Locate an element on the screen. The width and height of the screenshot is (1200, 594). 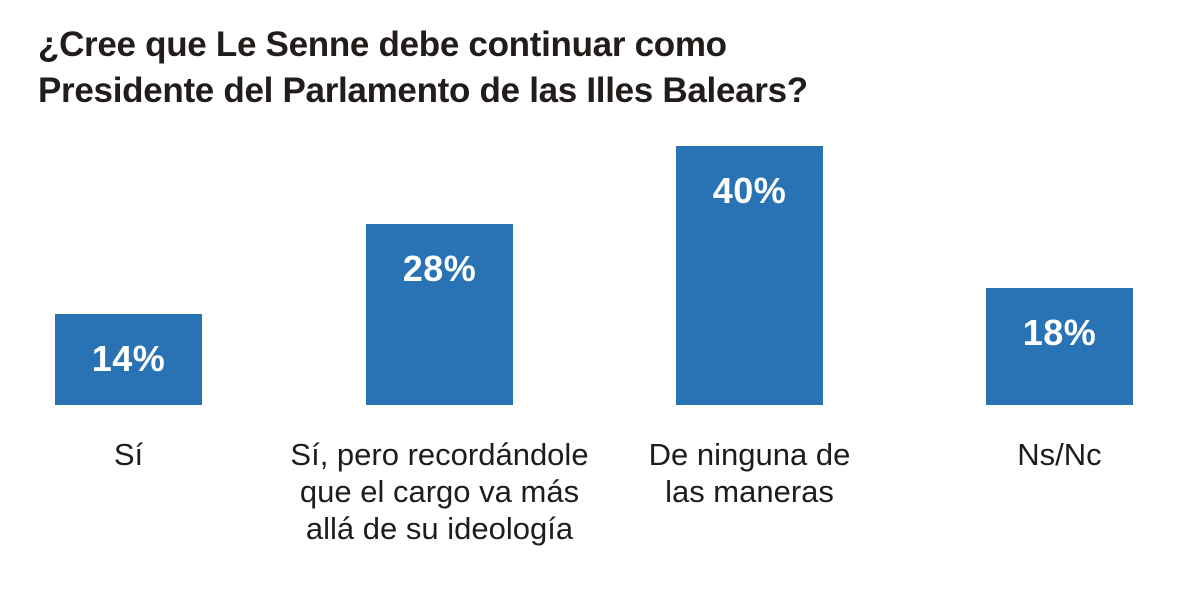
bar-value-label: 40% is located at coordinates (749, 190).